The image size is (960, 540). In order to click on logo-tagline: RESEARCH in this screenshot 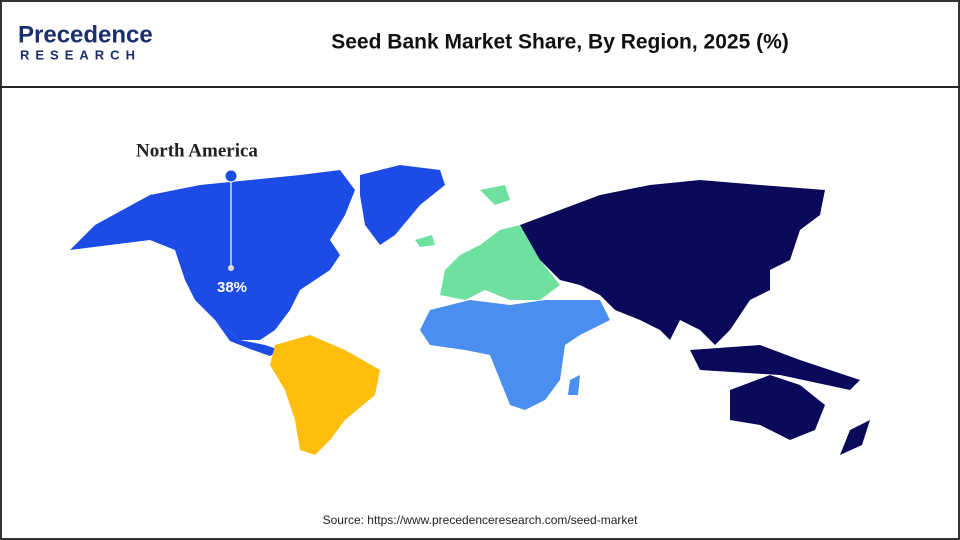, I will do `click(80, 54)`.